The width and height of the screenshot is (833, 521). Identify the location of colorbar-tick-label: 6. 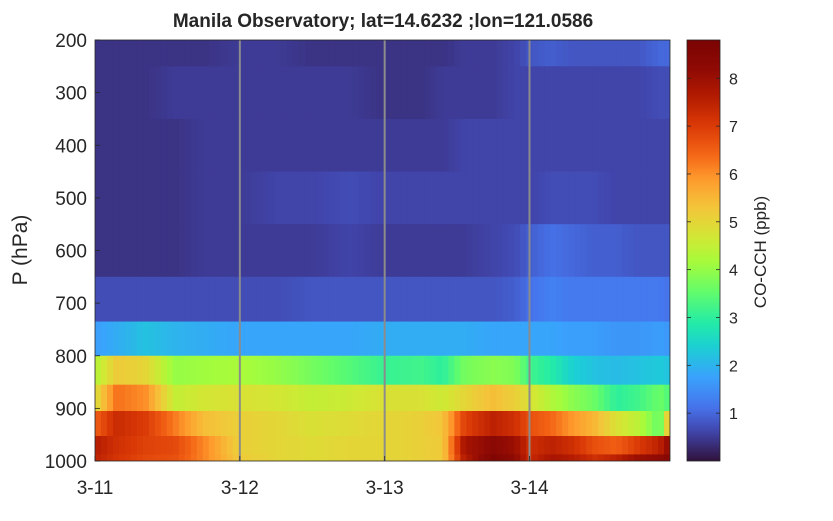
(733, 175).